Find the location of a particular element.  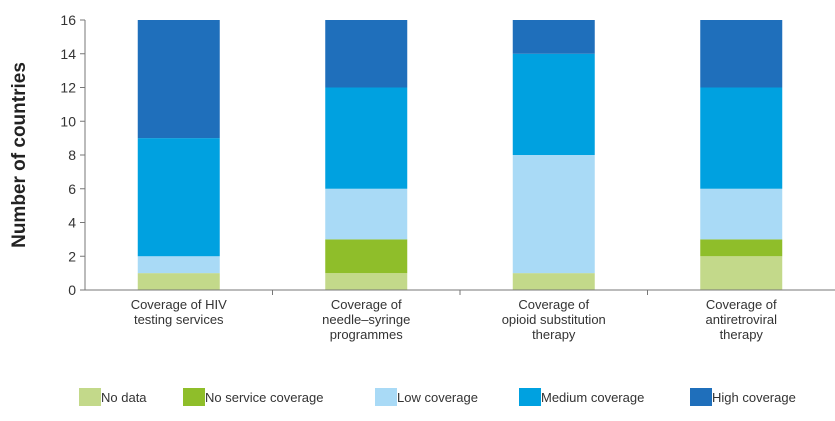

legend-label: High coverage is located at coordinates (754, 397).